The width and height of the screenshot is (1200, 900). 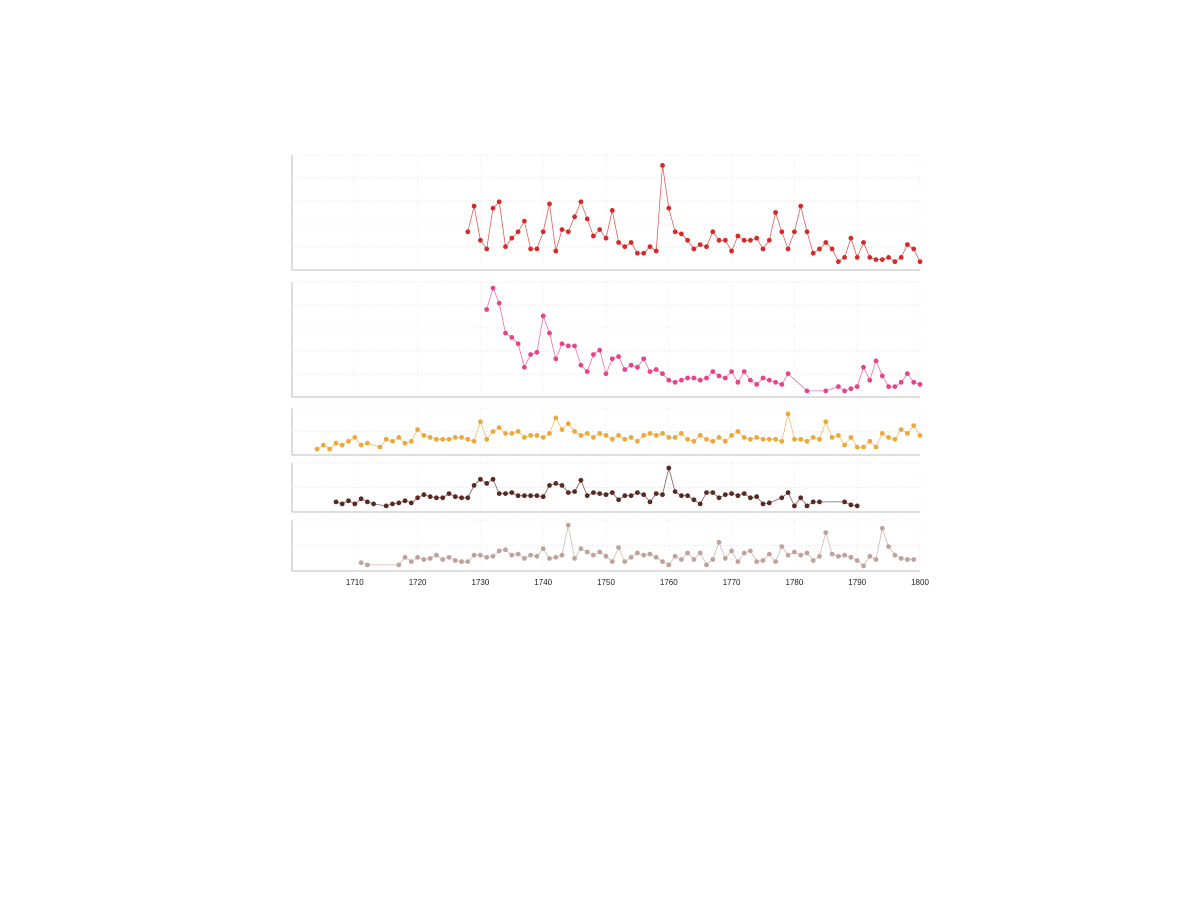 I want to click on x-tick-label-1730: 1730, so click(x=481, y=582).